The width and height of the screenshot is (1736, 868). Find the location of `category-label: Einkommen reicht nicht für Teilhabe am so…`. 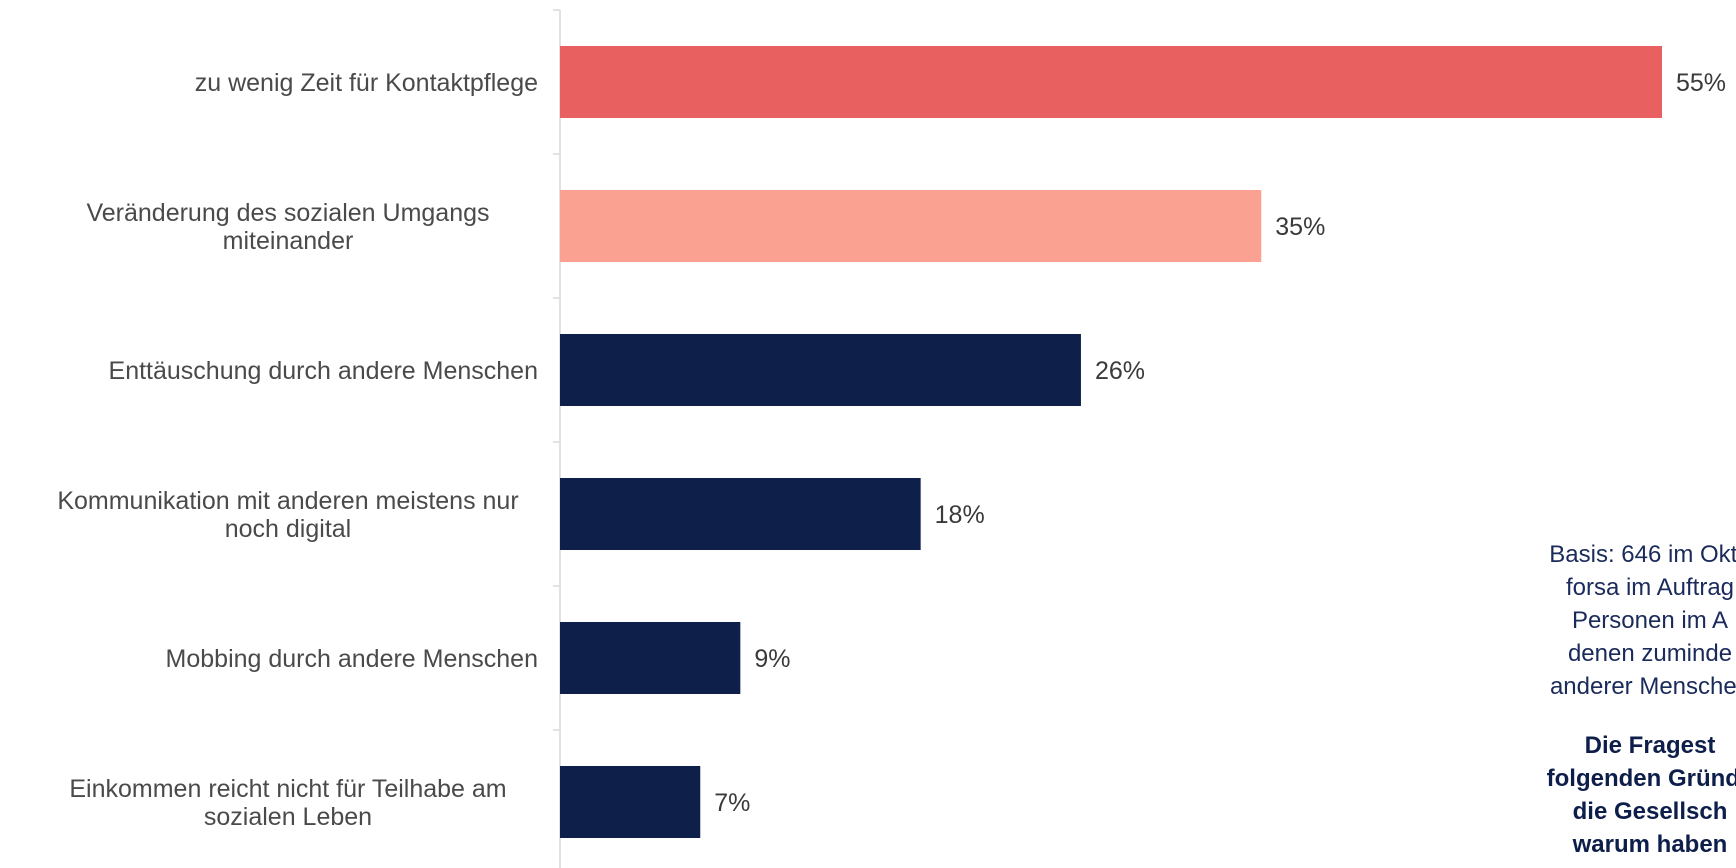

category-label: Einkommen reicht nicht für Teilhabe am so… is located at coordinates (287, 803).